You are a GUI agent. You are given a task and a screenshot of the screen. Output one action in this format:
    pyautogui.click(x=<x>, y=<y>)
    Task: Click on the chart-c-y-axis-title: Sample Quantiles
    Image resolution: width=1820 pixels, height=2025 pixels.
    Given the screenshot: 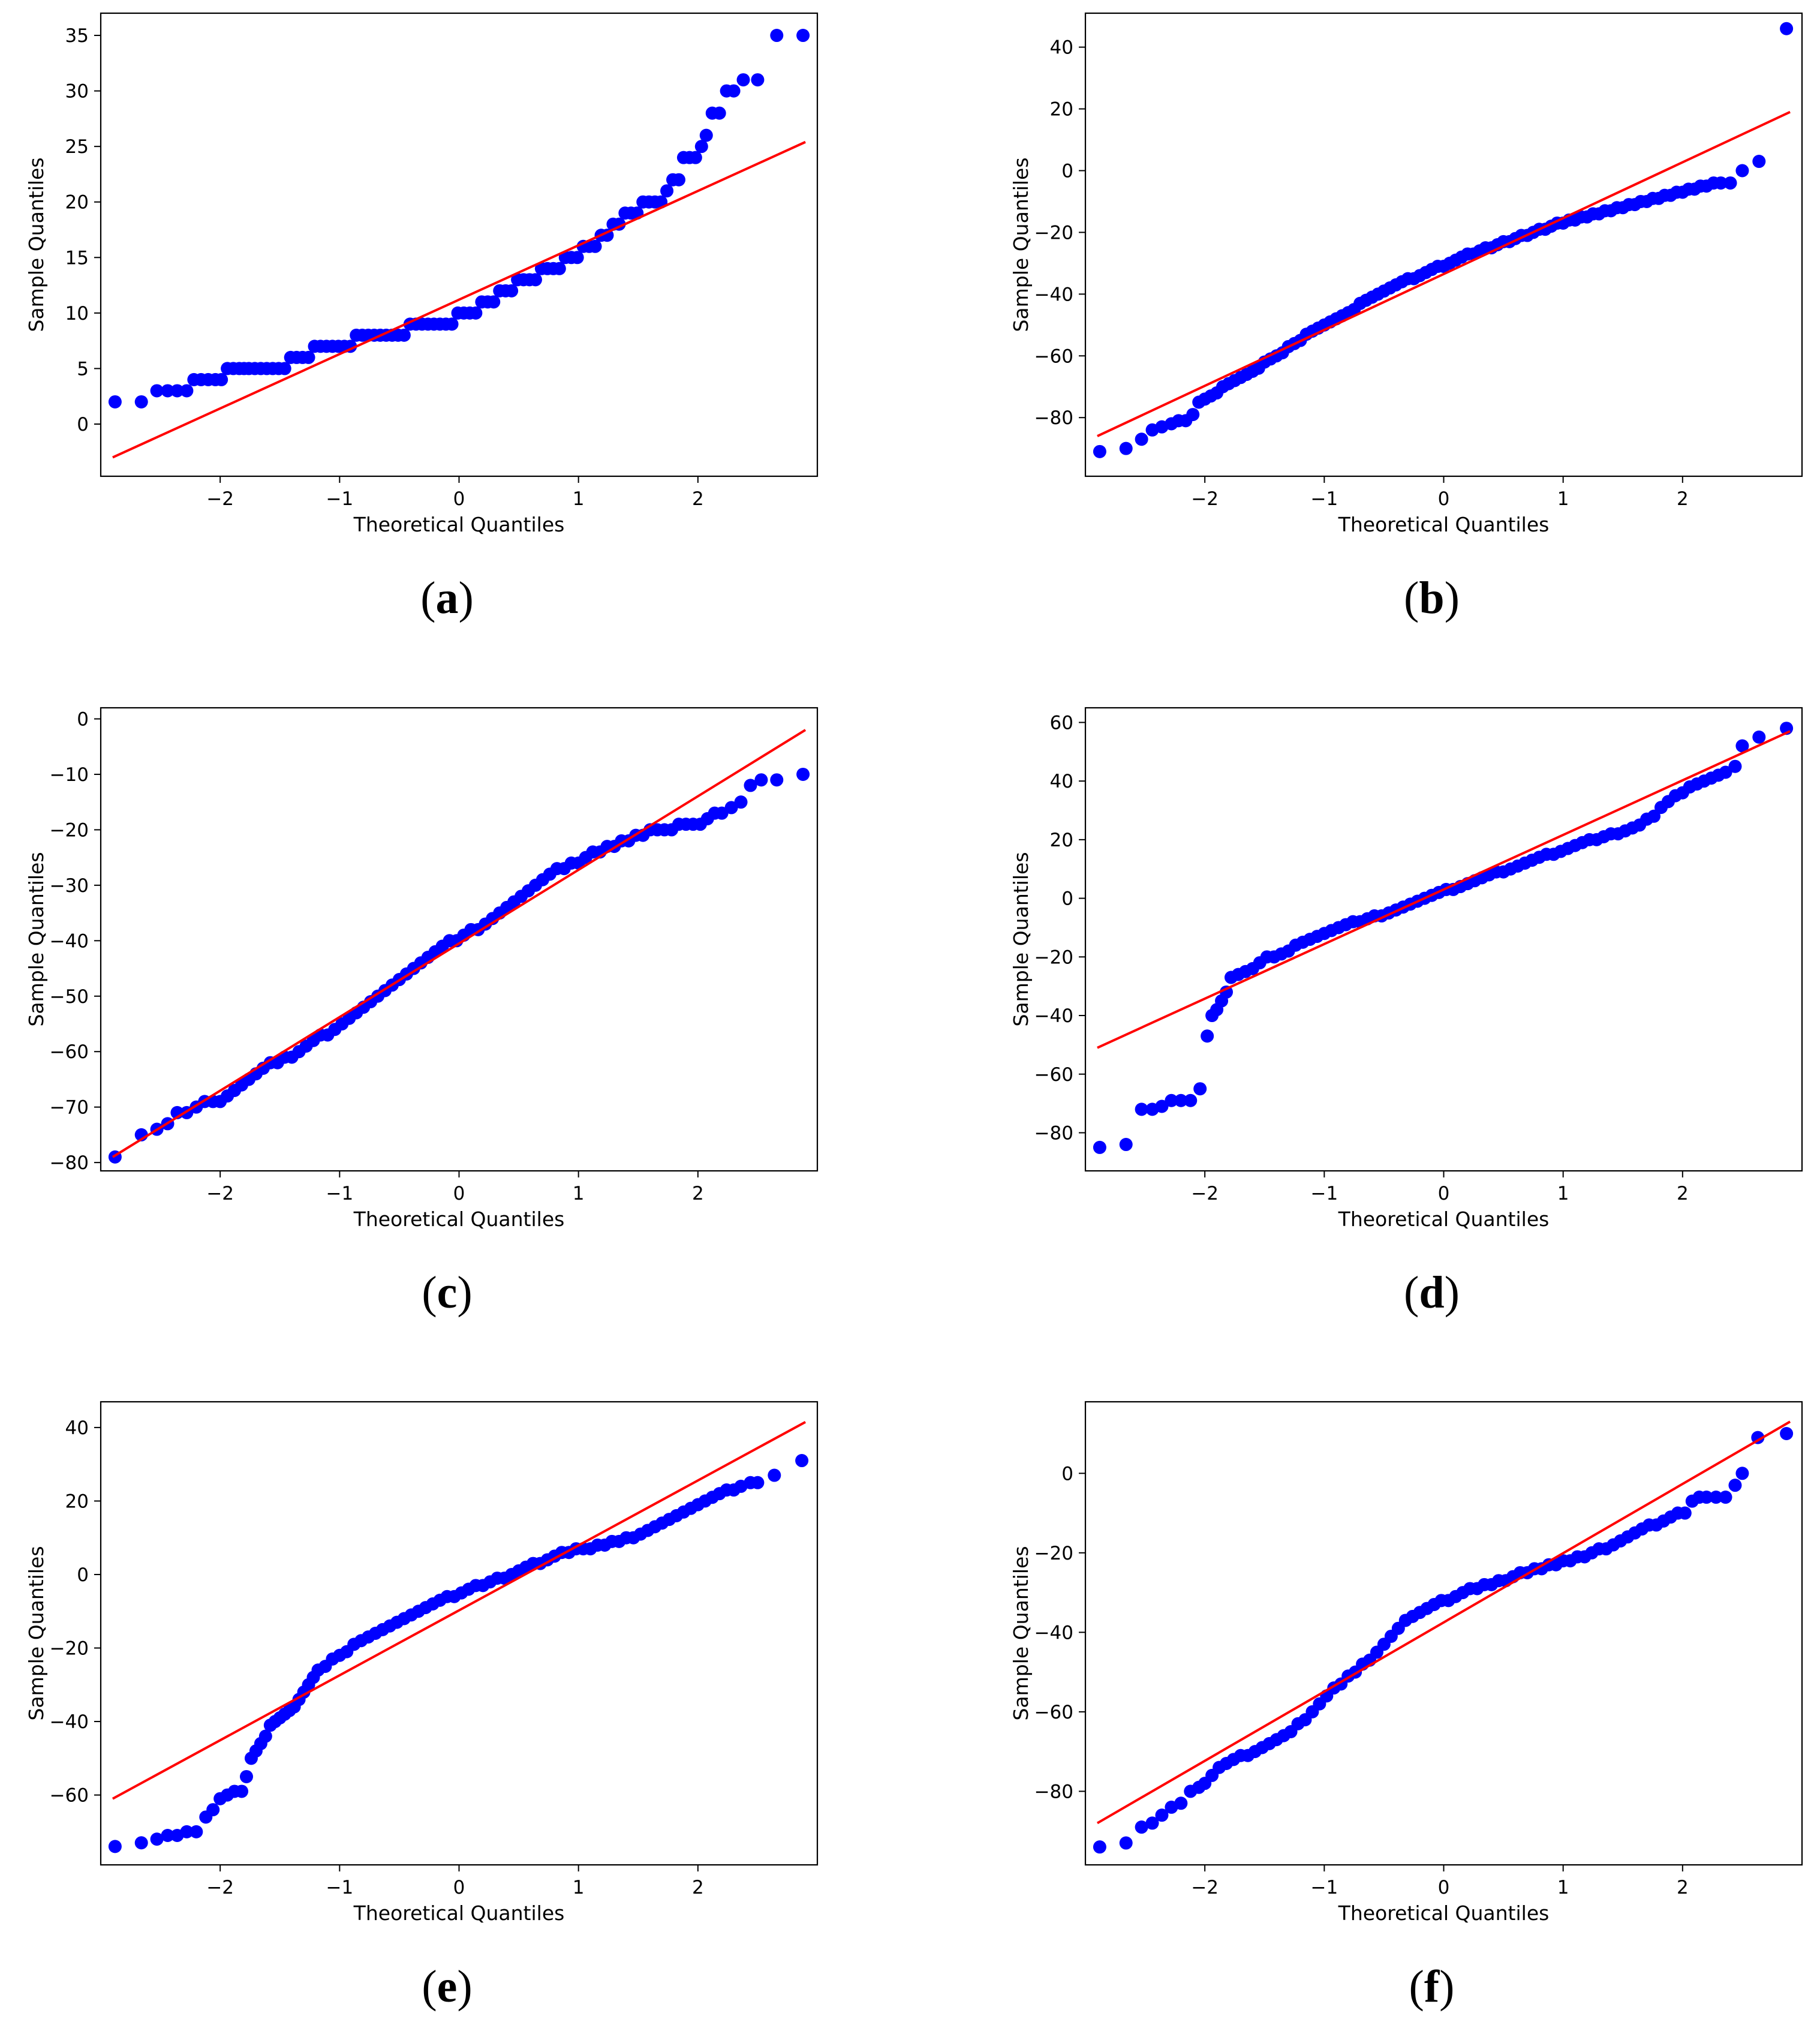 What is the action you would take?
    pyautogui.click(x=36, y=939)
    